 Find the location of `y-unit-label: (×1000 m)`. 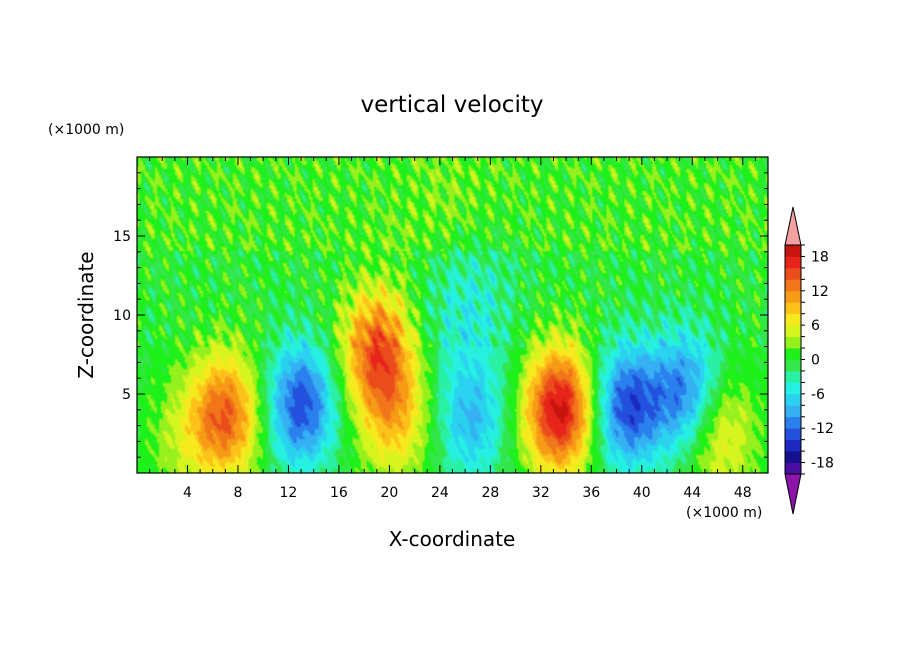

y-unit-label: (×1000 m) is located at coordinates (86, 130).